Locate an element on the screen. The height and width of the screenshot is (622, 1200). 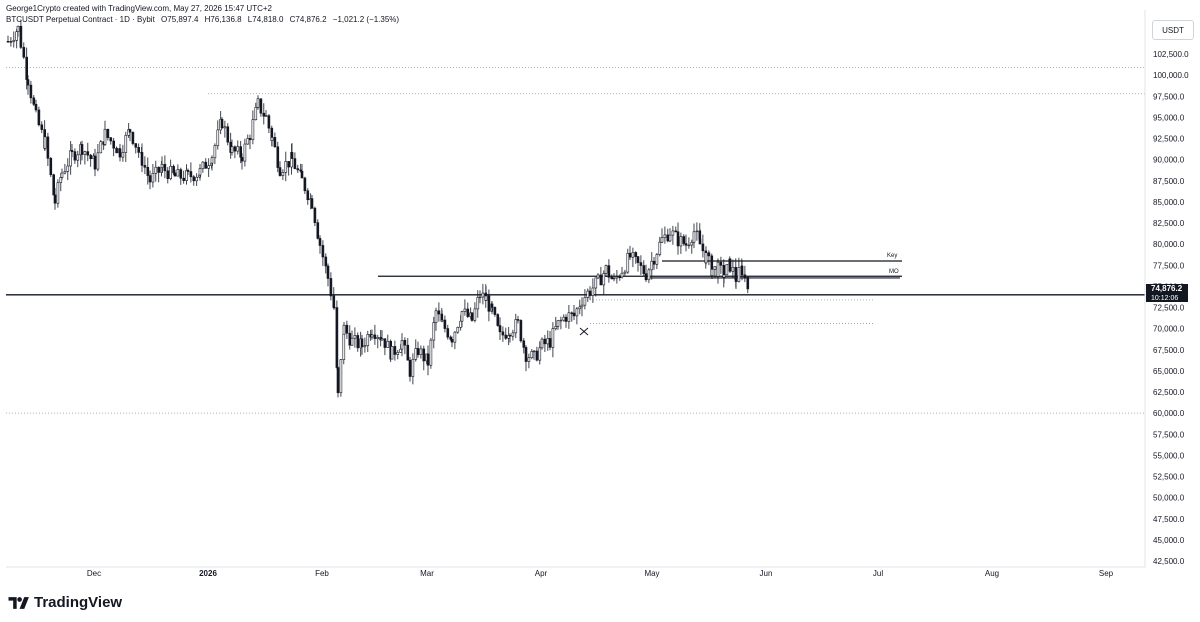
tradingview-brand: TradingView is located at coordinates (78, 602).